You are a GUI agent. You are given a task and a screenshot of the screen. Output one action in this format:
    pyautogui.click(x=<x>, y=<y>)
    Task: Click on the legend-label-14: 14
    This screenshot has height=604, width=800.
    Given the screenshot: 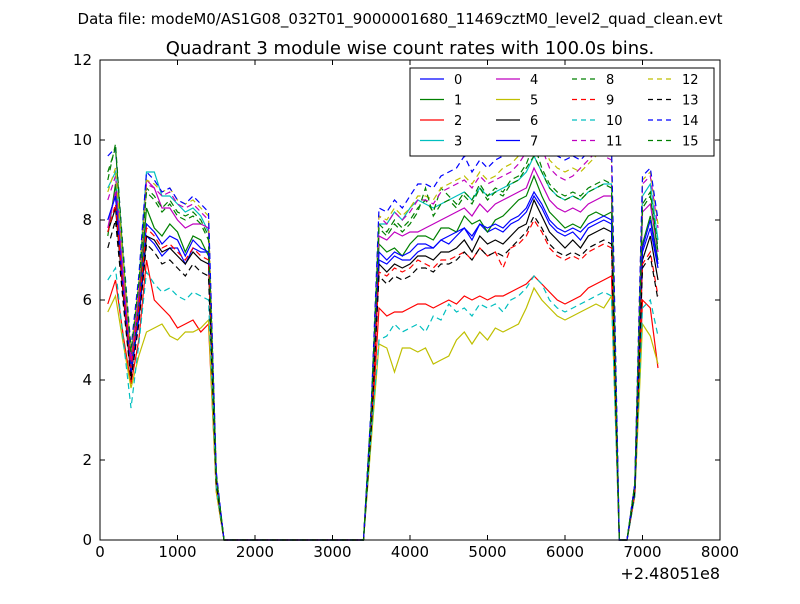 What is the action you would take?
    pyautogui.click(x=690, y=121)
    